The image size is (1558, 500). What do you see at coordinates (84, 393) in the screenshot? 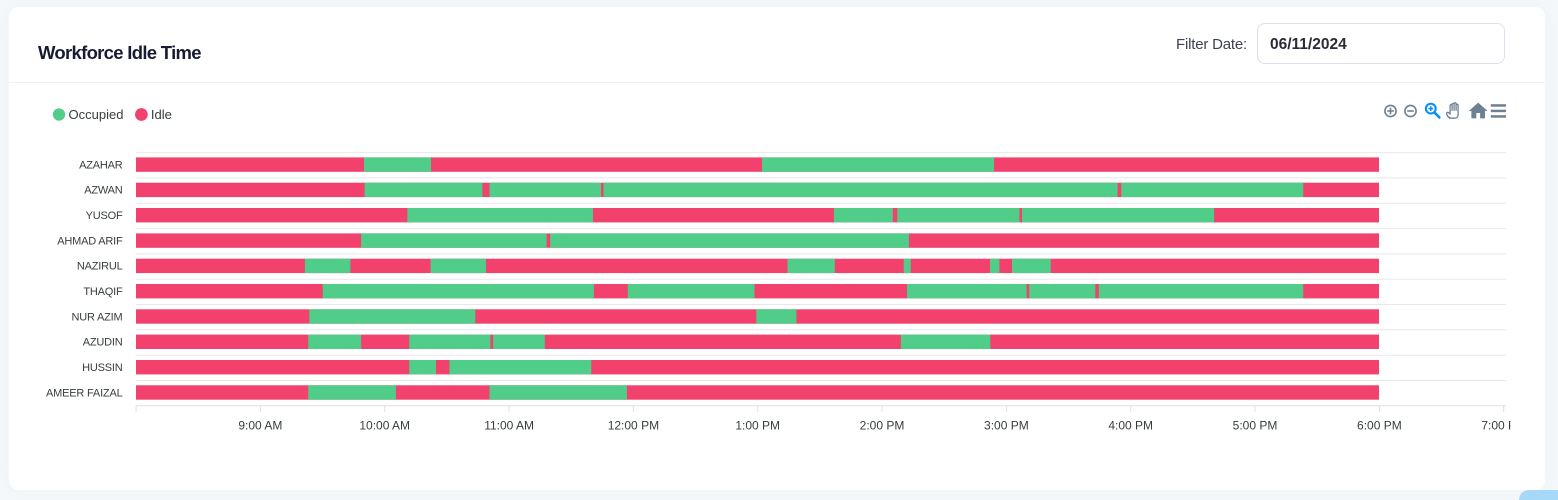
I see `svg-text: AMEER FAIZAL` at bounding box center [84, 393].